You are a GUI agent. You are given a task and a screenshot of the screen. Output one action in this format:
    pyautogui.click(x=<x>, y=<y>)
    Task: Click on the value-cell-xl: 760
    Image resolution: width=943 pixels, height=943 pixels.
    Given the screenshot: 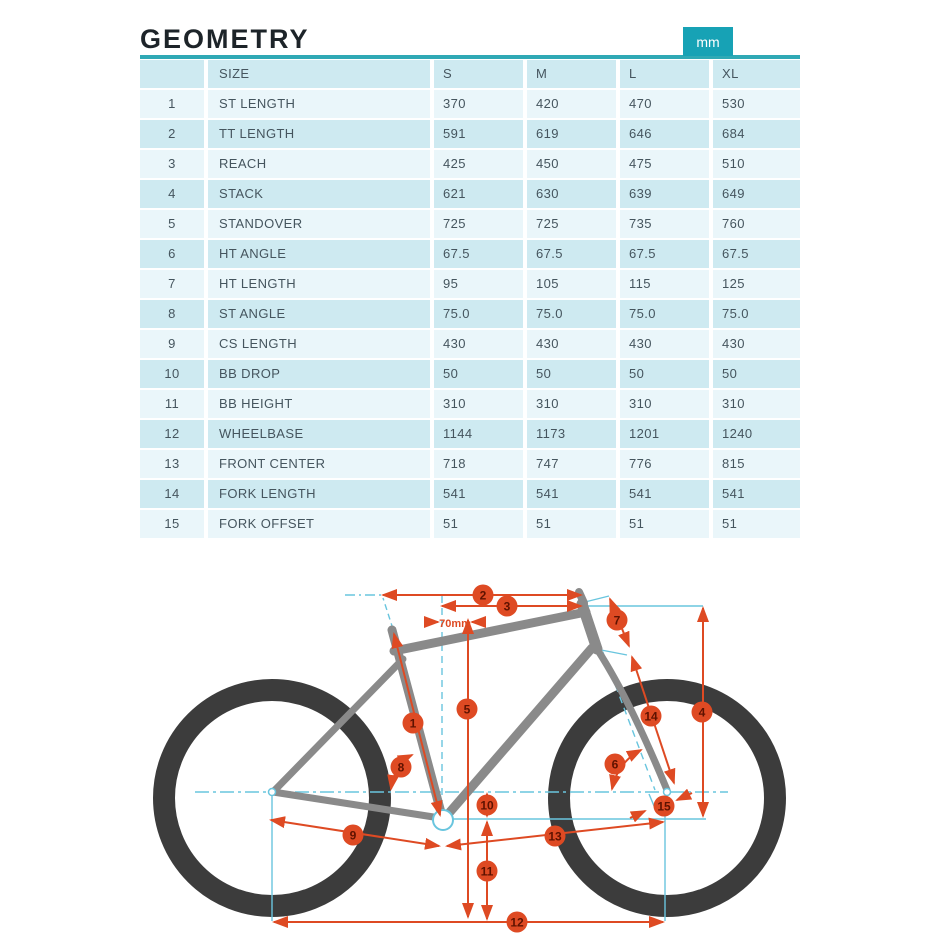 What is the action you would take?
    pyautogui.click(x=756, y=224)
    